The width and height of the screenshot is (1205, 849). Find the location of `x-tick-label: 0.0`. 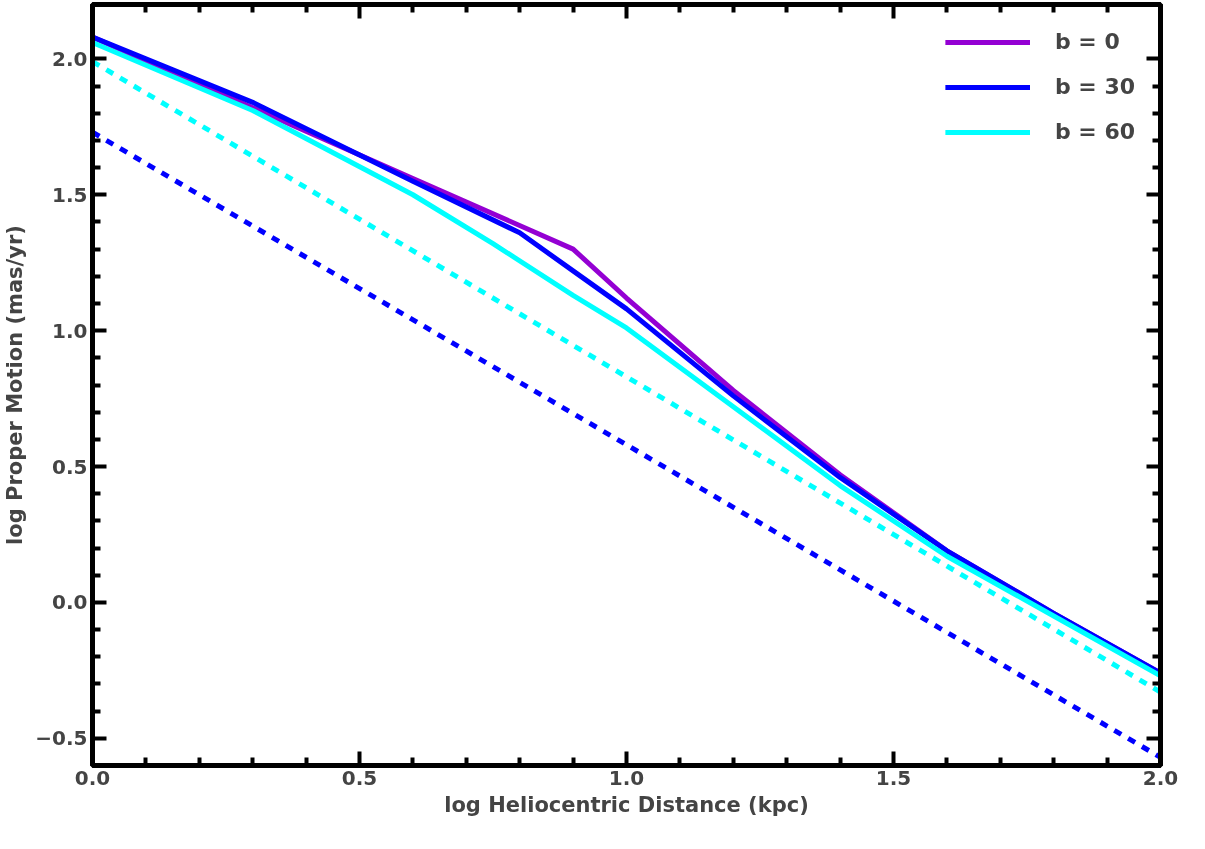

x-tick-label: 0.0 is located at coordinates (92, 777).